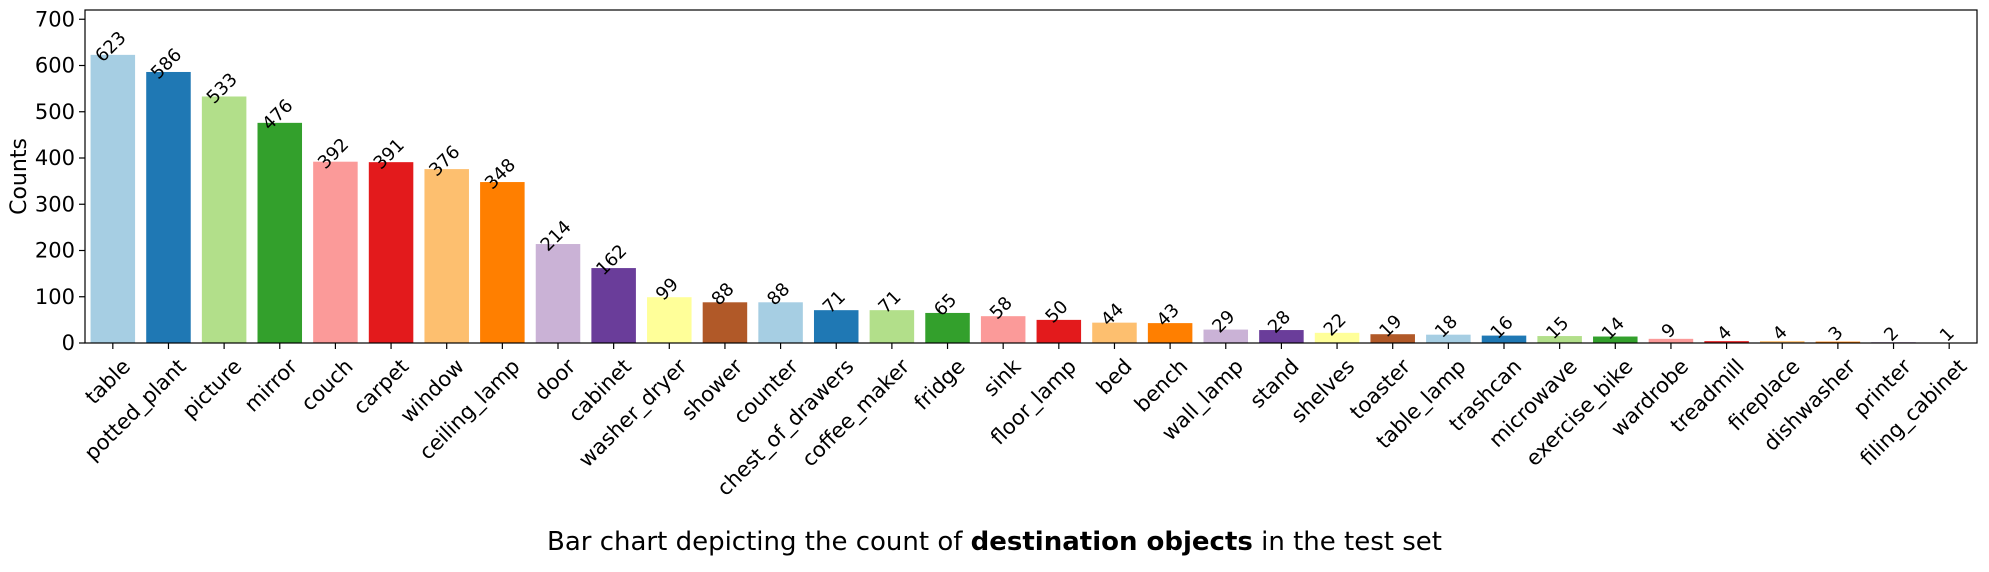 Image resolution: width=1989 pixels, height=572 pixels. Describe the element at coordinates (113, 199) in the screenshot. I see `bar-table` at that location.